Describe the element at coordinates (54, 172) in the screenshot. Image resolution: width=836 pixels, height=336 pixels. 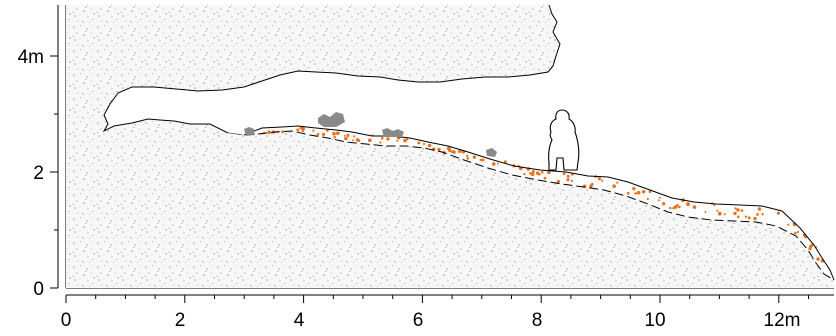
I see `y-axis-ticks` at that location.